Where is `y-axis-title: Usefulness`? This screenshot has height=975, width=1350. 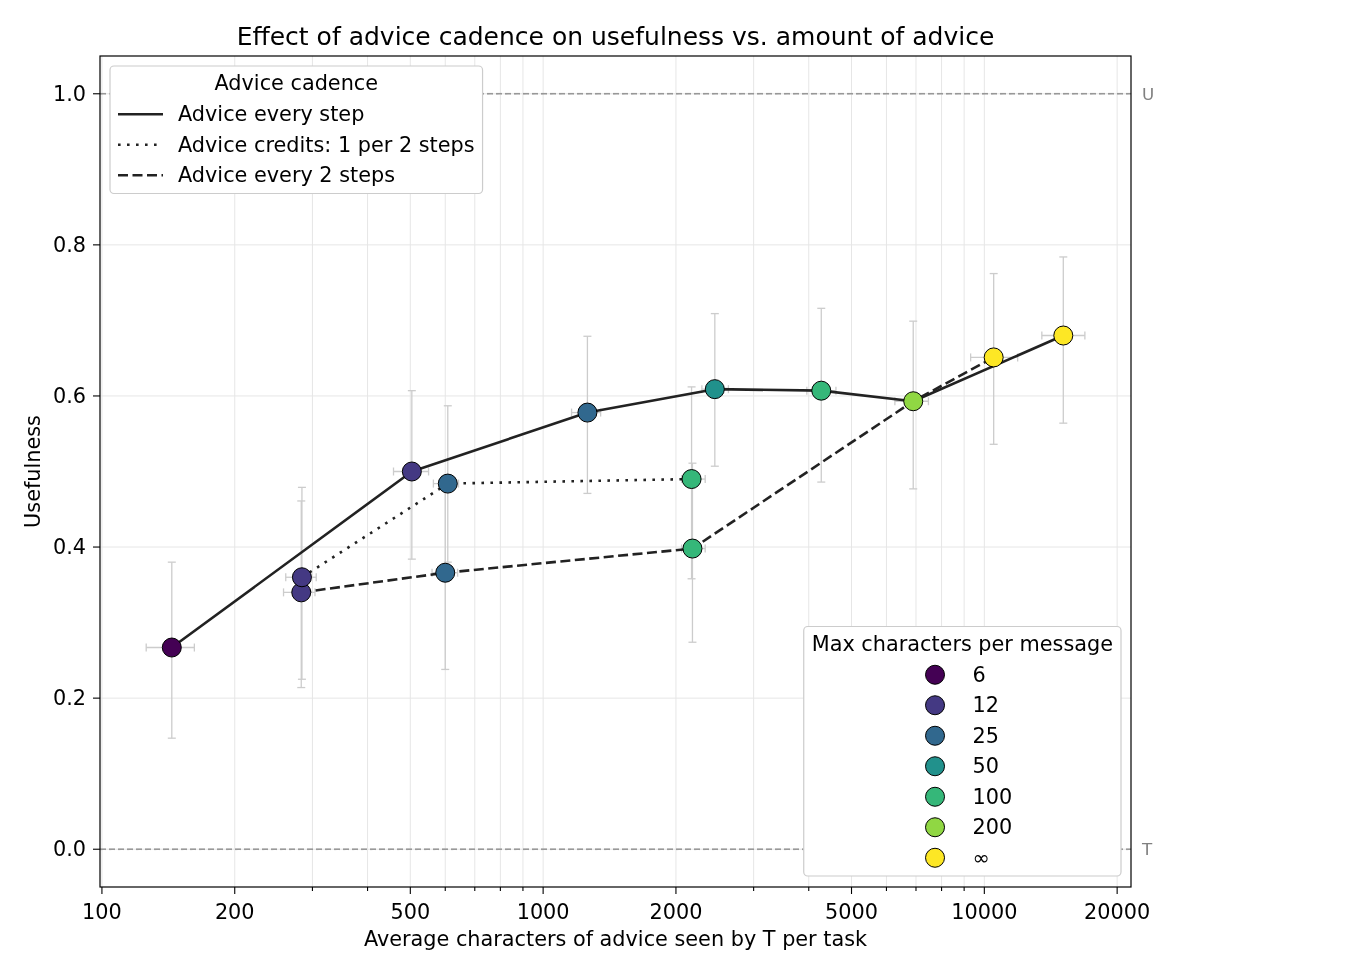
y-axis-title: Usefulness is located at coordinates (33, 471).